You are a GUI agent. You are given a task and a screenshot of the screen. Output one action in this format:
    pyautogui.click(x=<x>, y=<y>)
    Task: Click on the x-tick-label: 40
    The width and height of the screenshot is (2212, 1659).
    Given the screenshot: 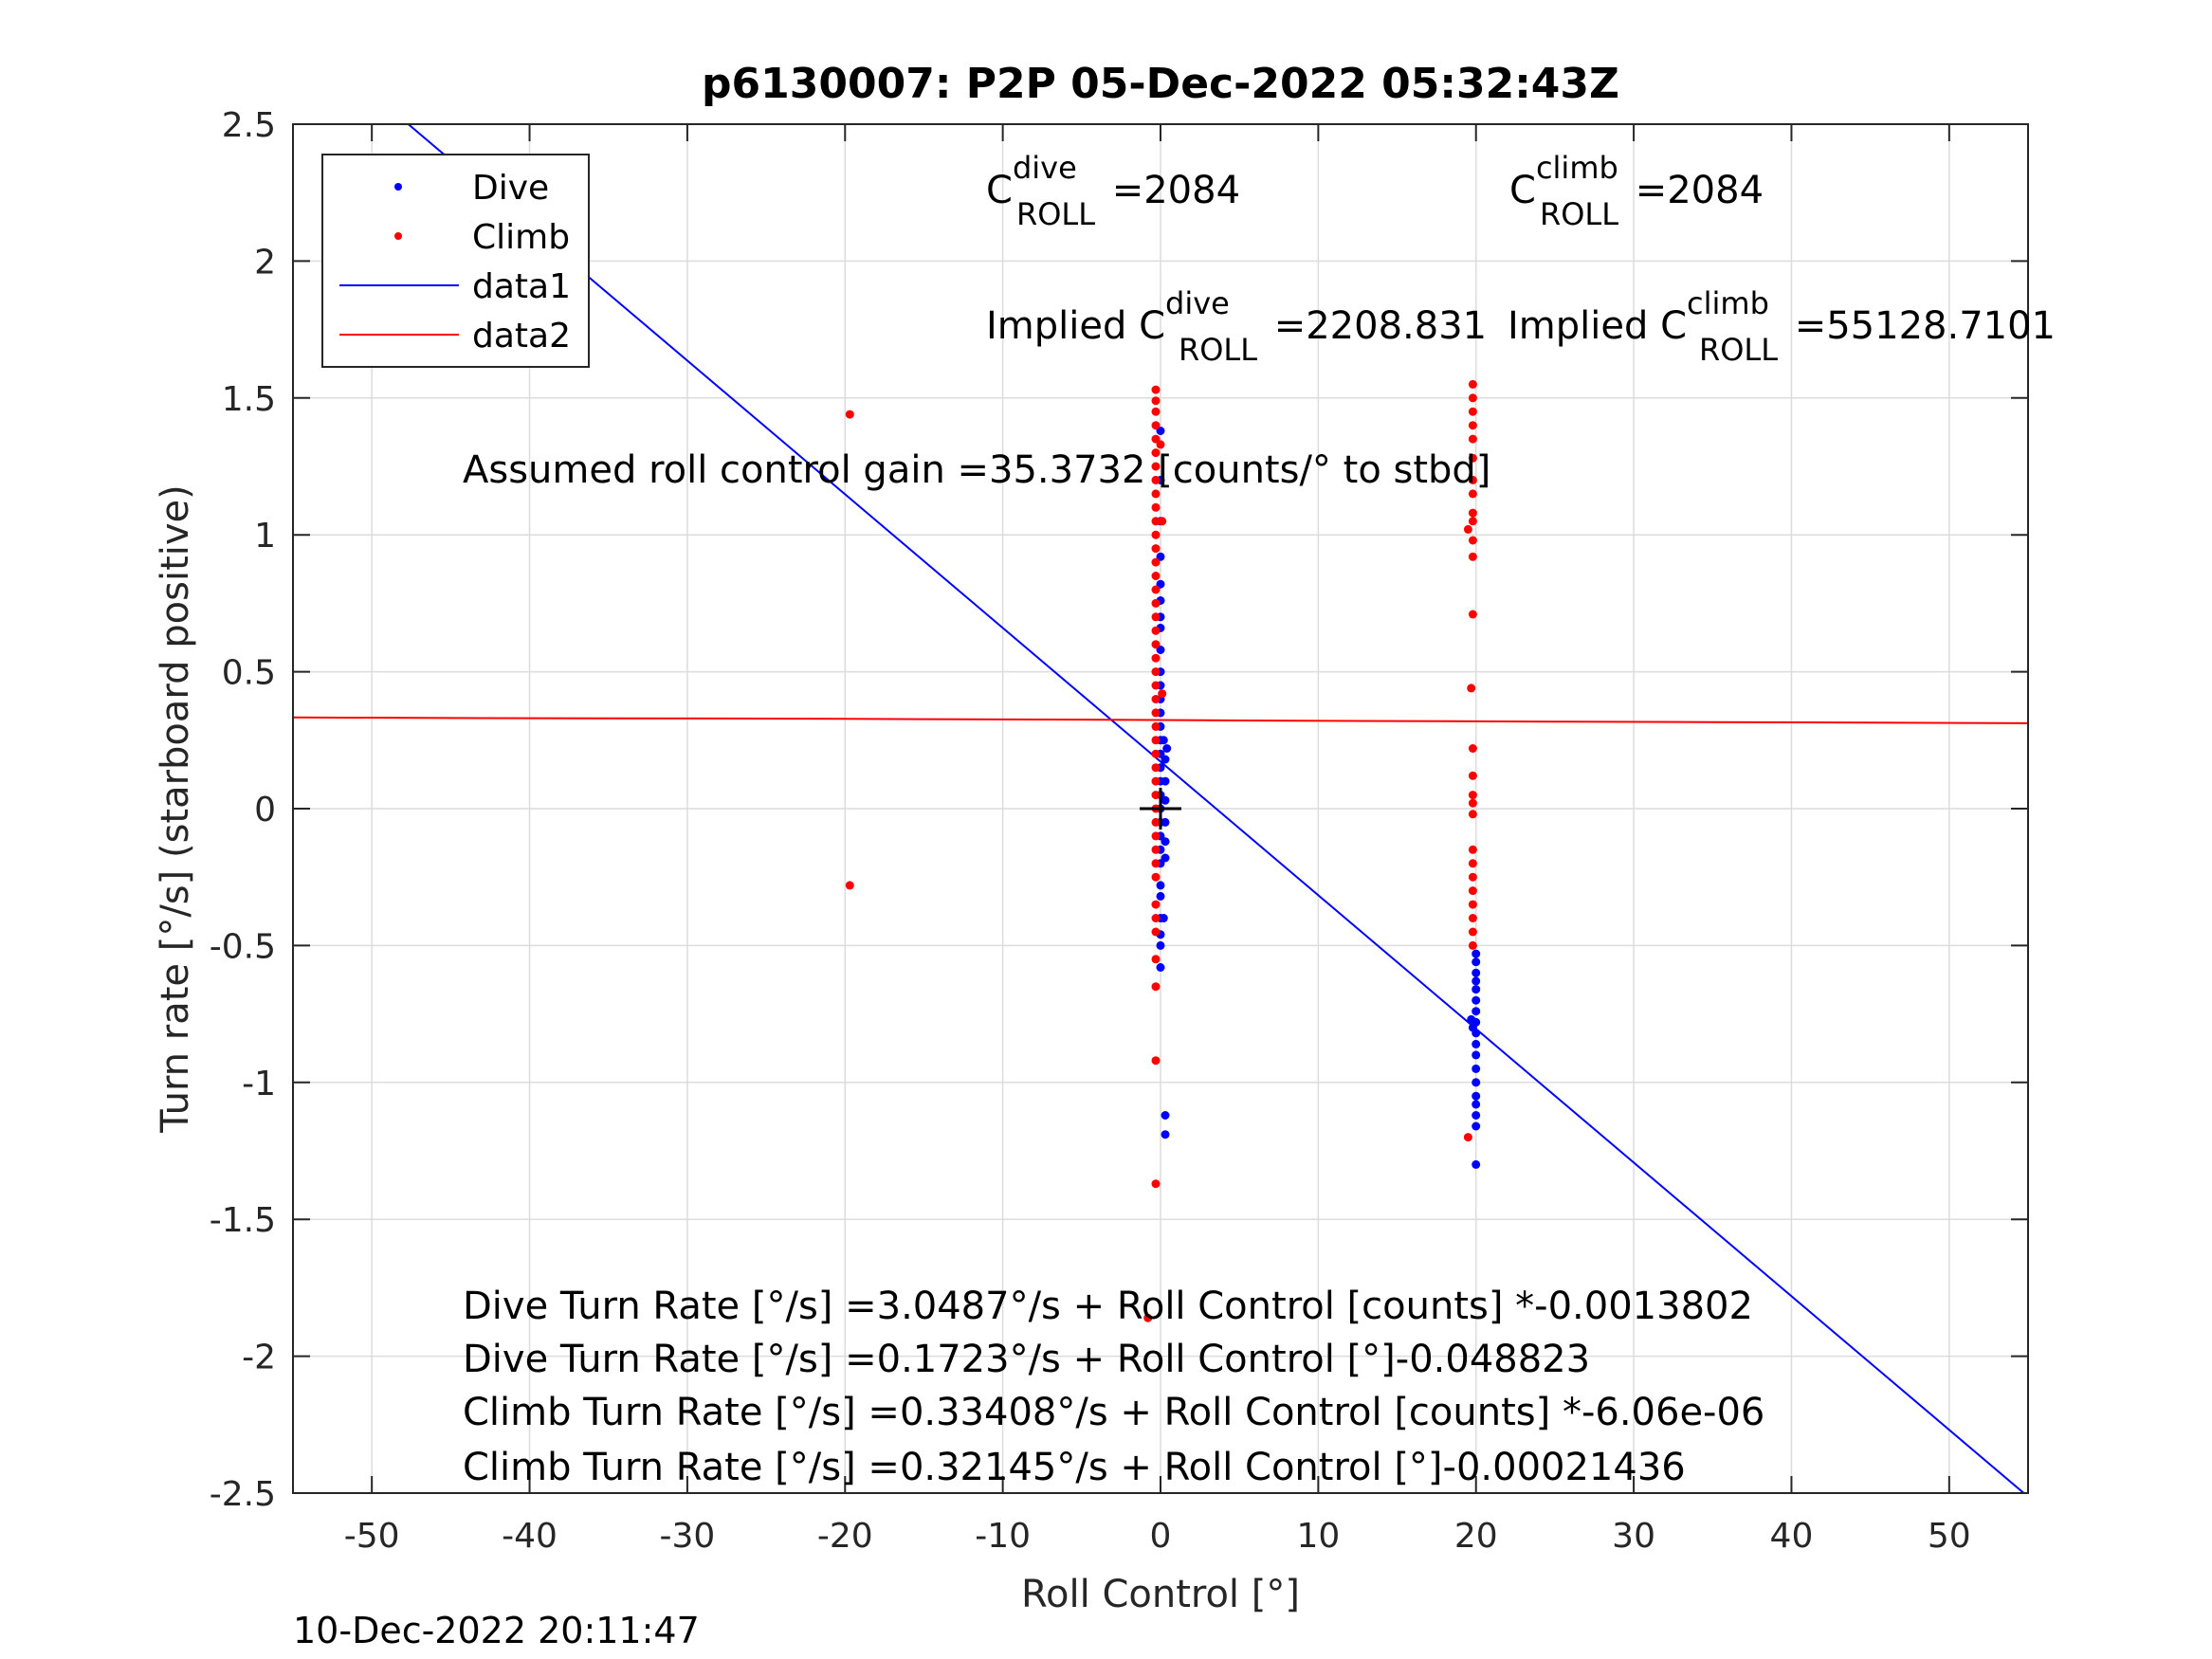 What is the action you would take?
    pyautogui.click(x=1792, y=1536)
    